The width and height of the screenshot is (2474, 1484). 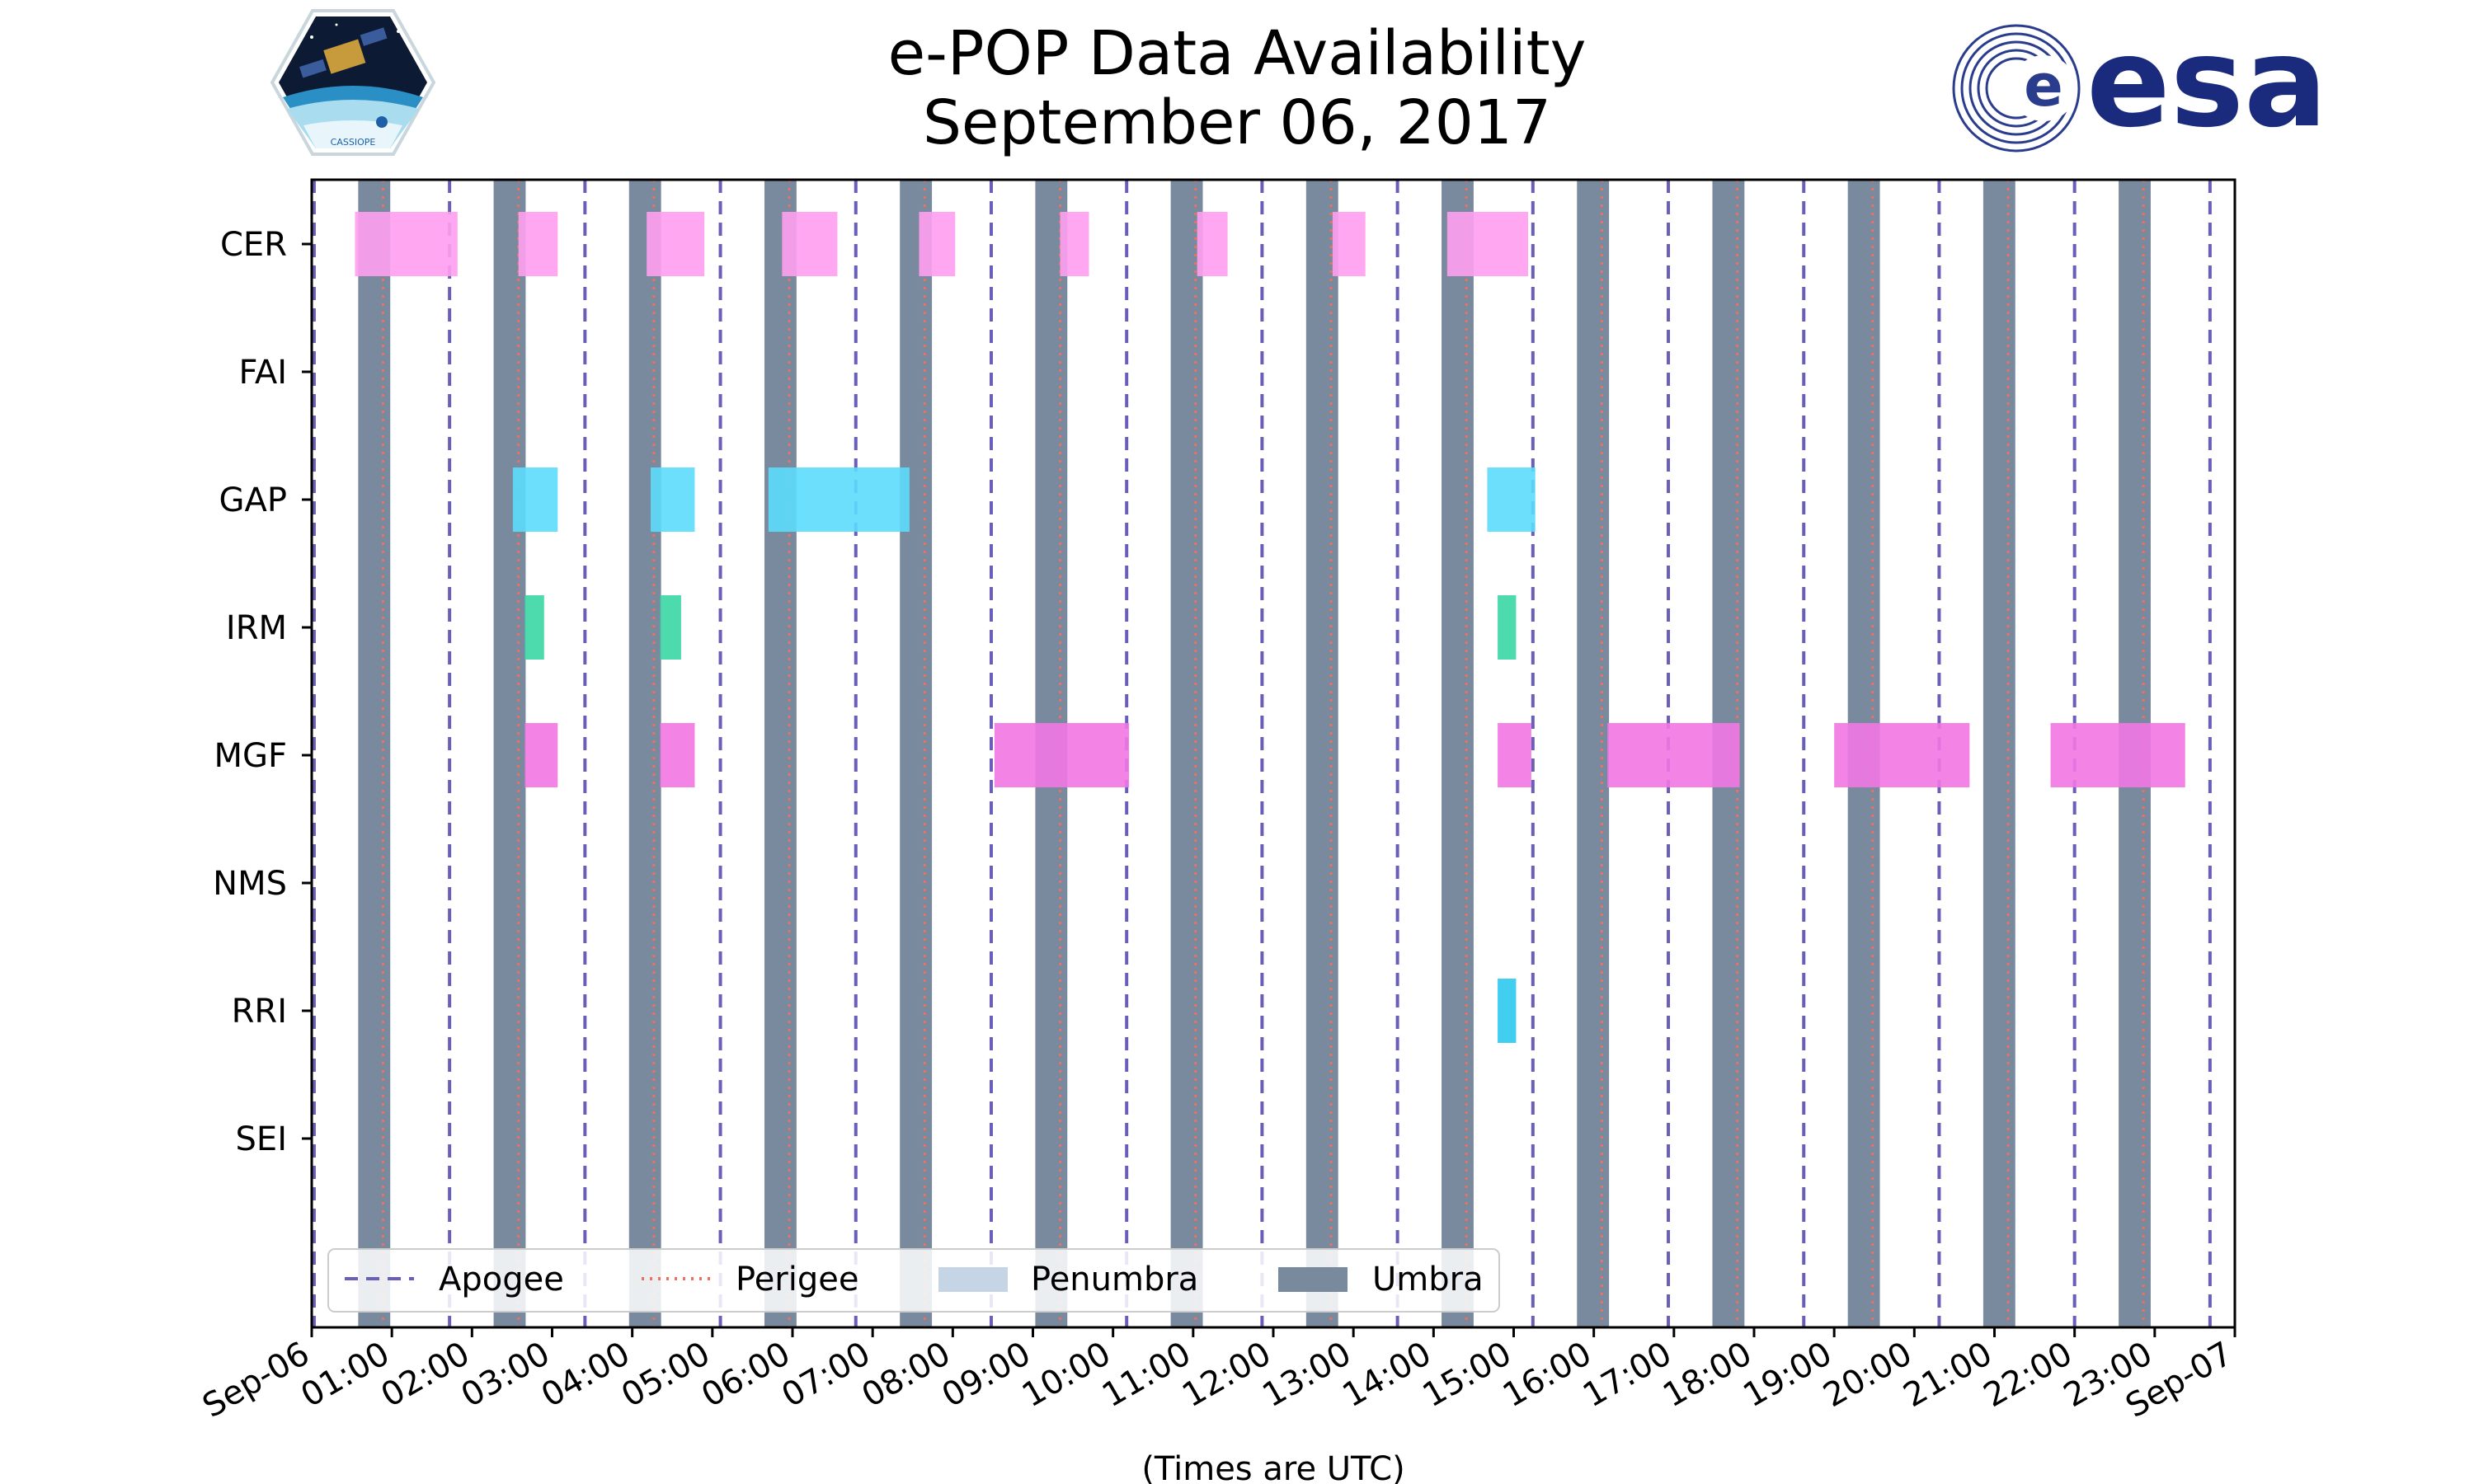 What do you see at coordinates (345, 1375) in the screenshot?
I see `x-tick-label: 01:00` at bounding box center [345, 1375].